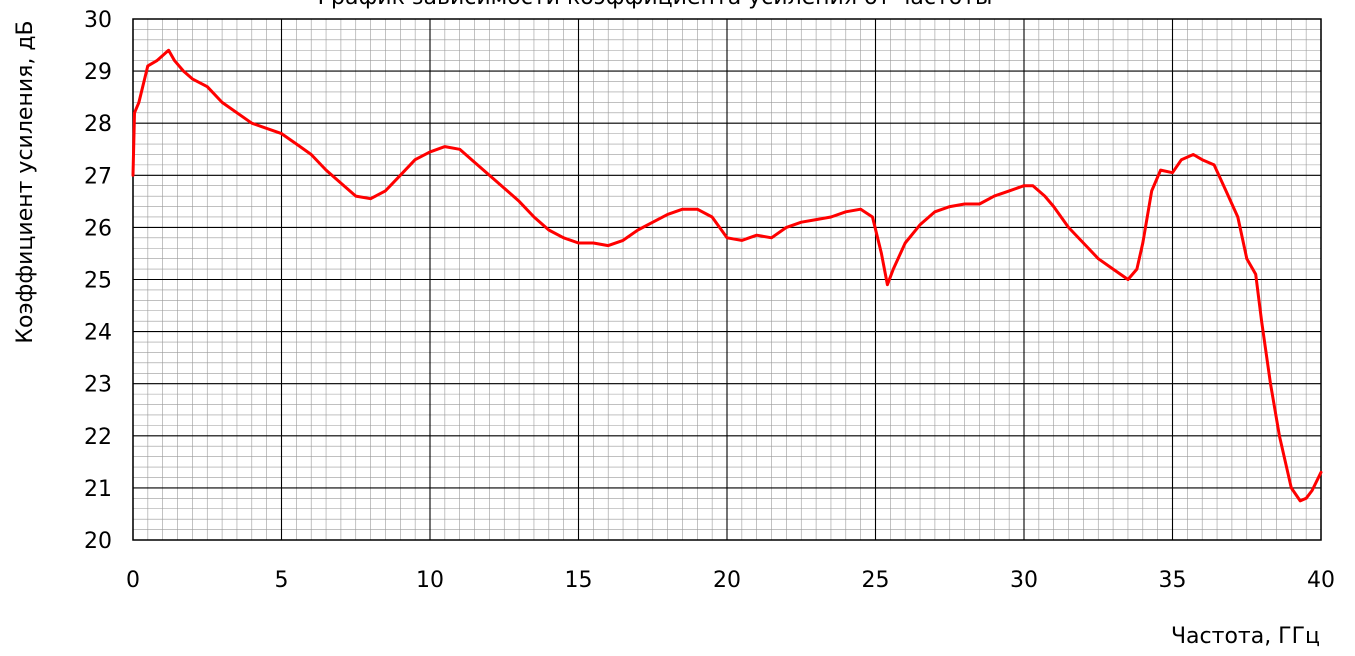  Describe the element at coordinates (98, 228) in the screenshot. I see `y-tick-label: 26` at that location.